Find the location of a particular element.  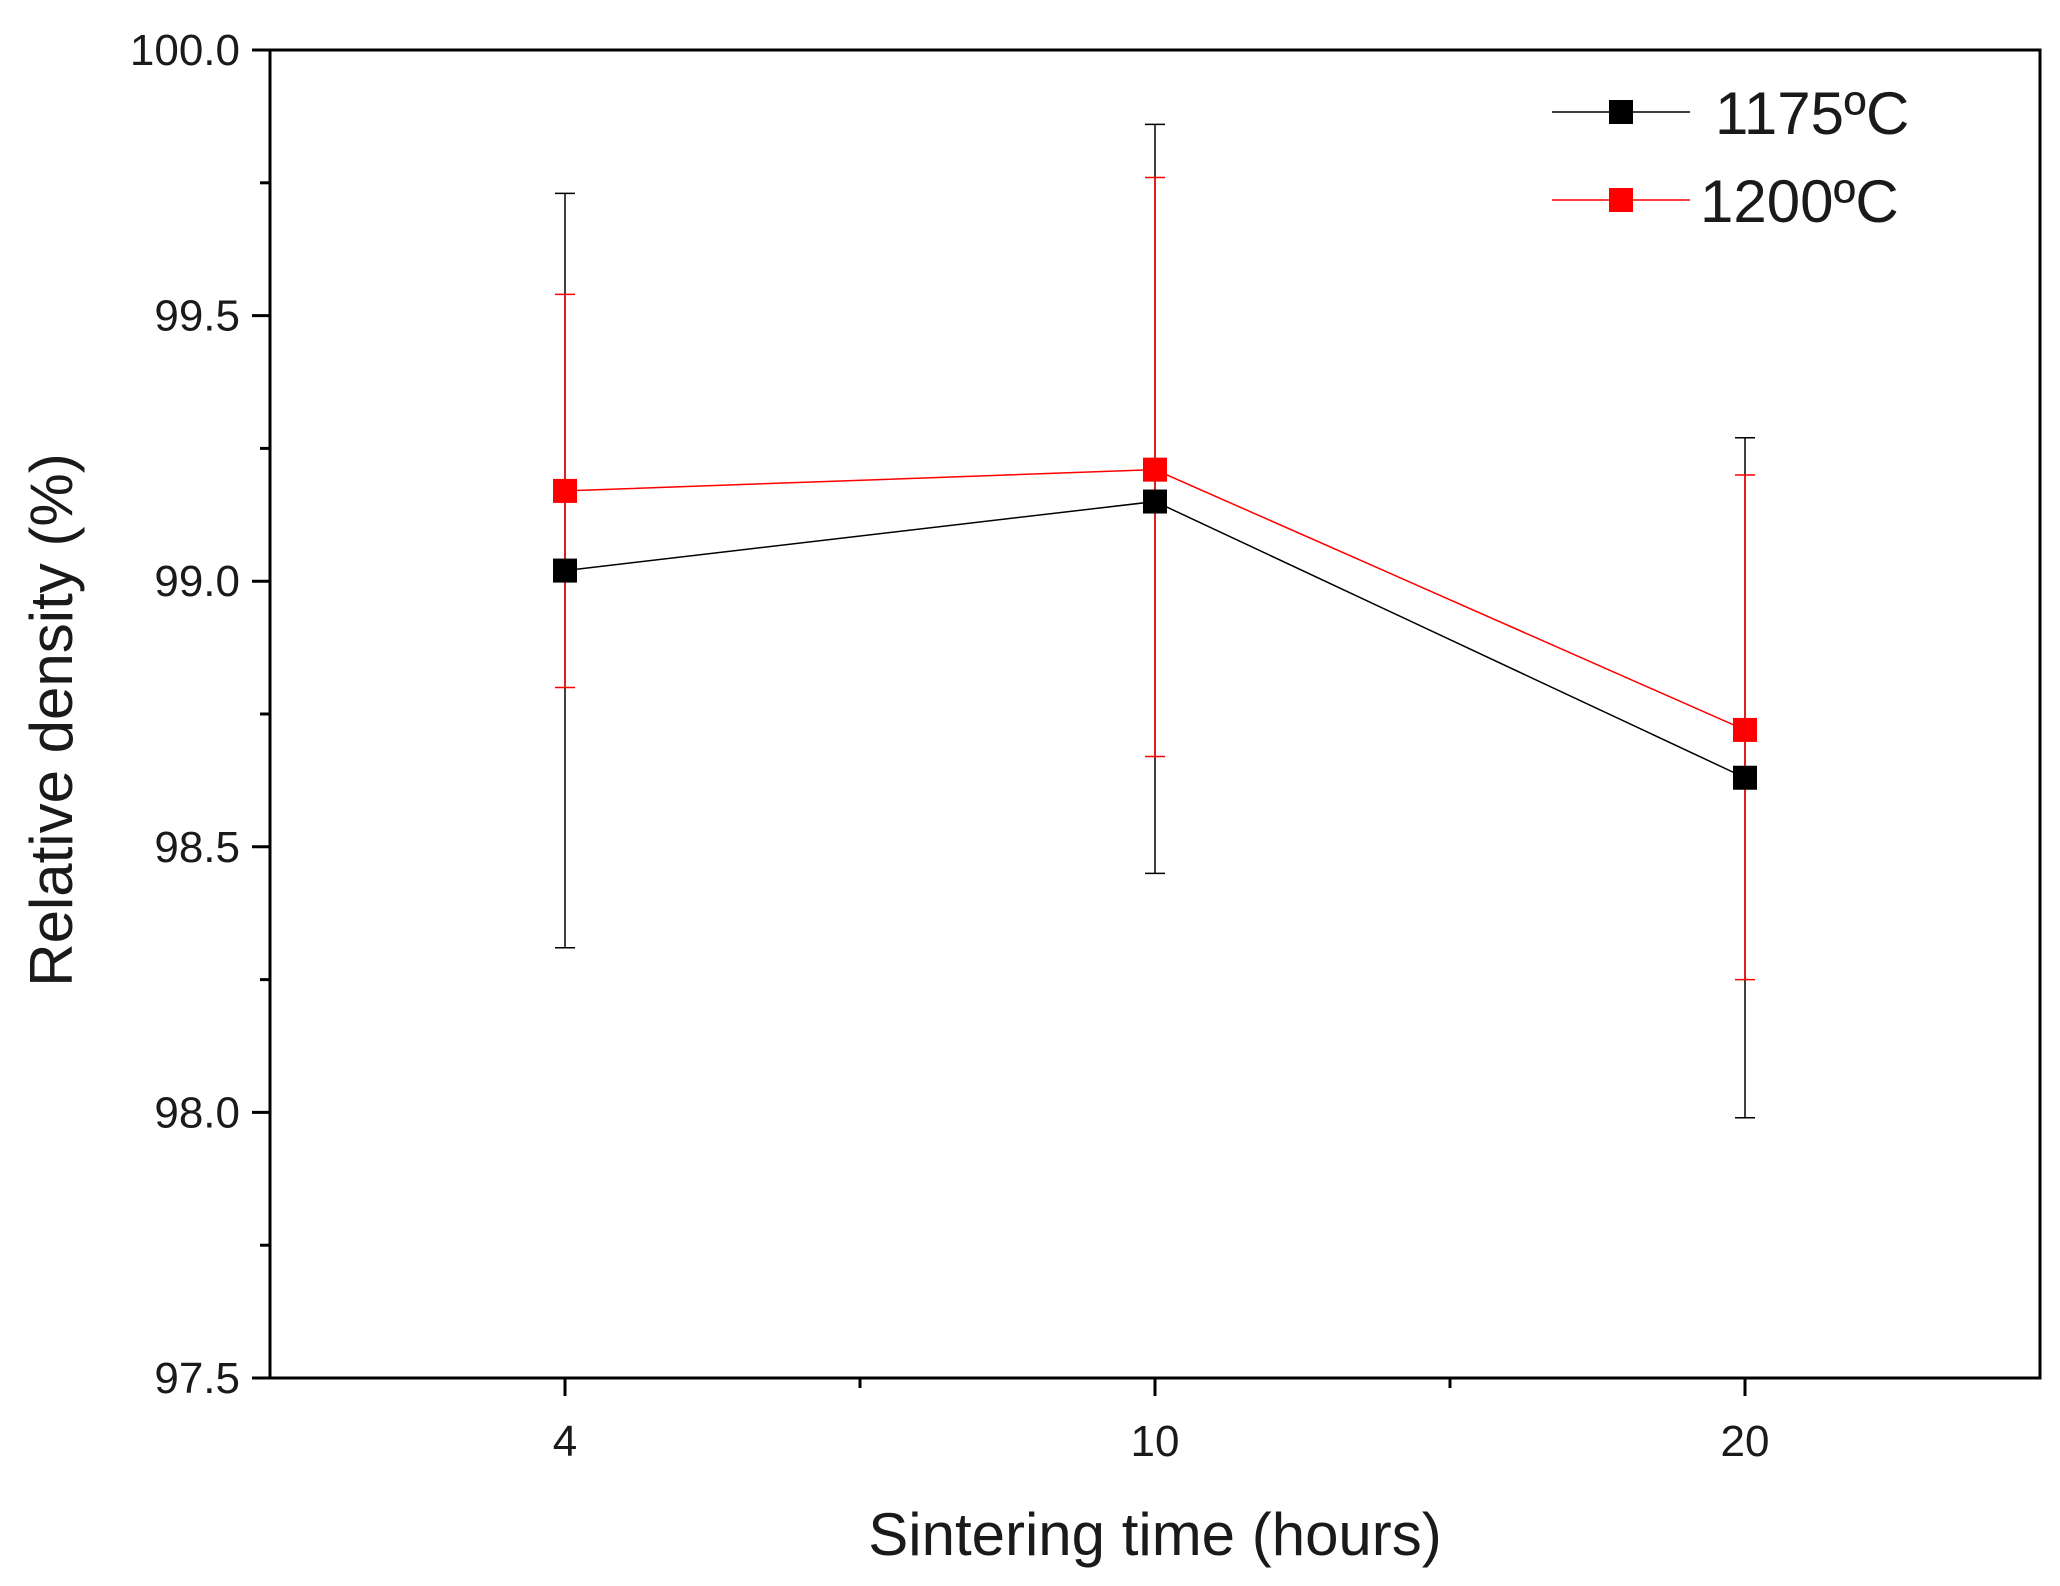

y-axis: 97.5 98.0 98.5 99.0 99.5 100.0 is located at coordinates (200, 714).